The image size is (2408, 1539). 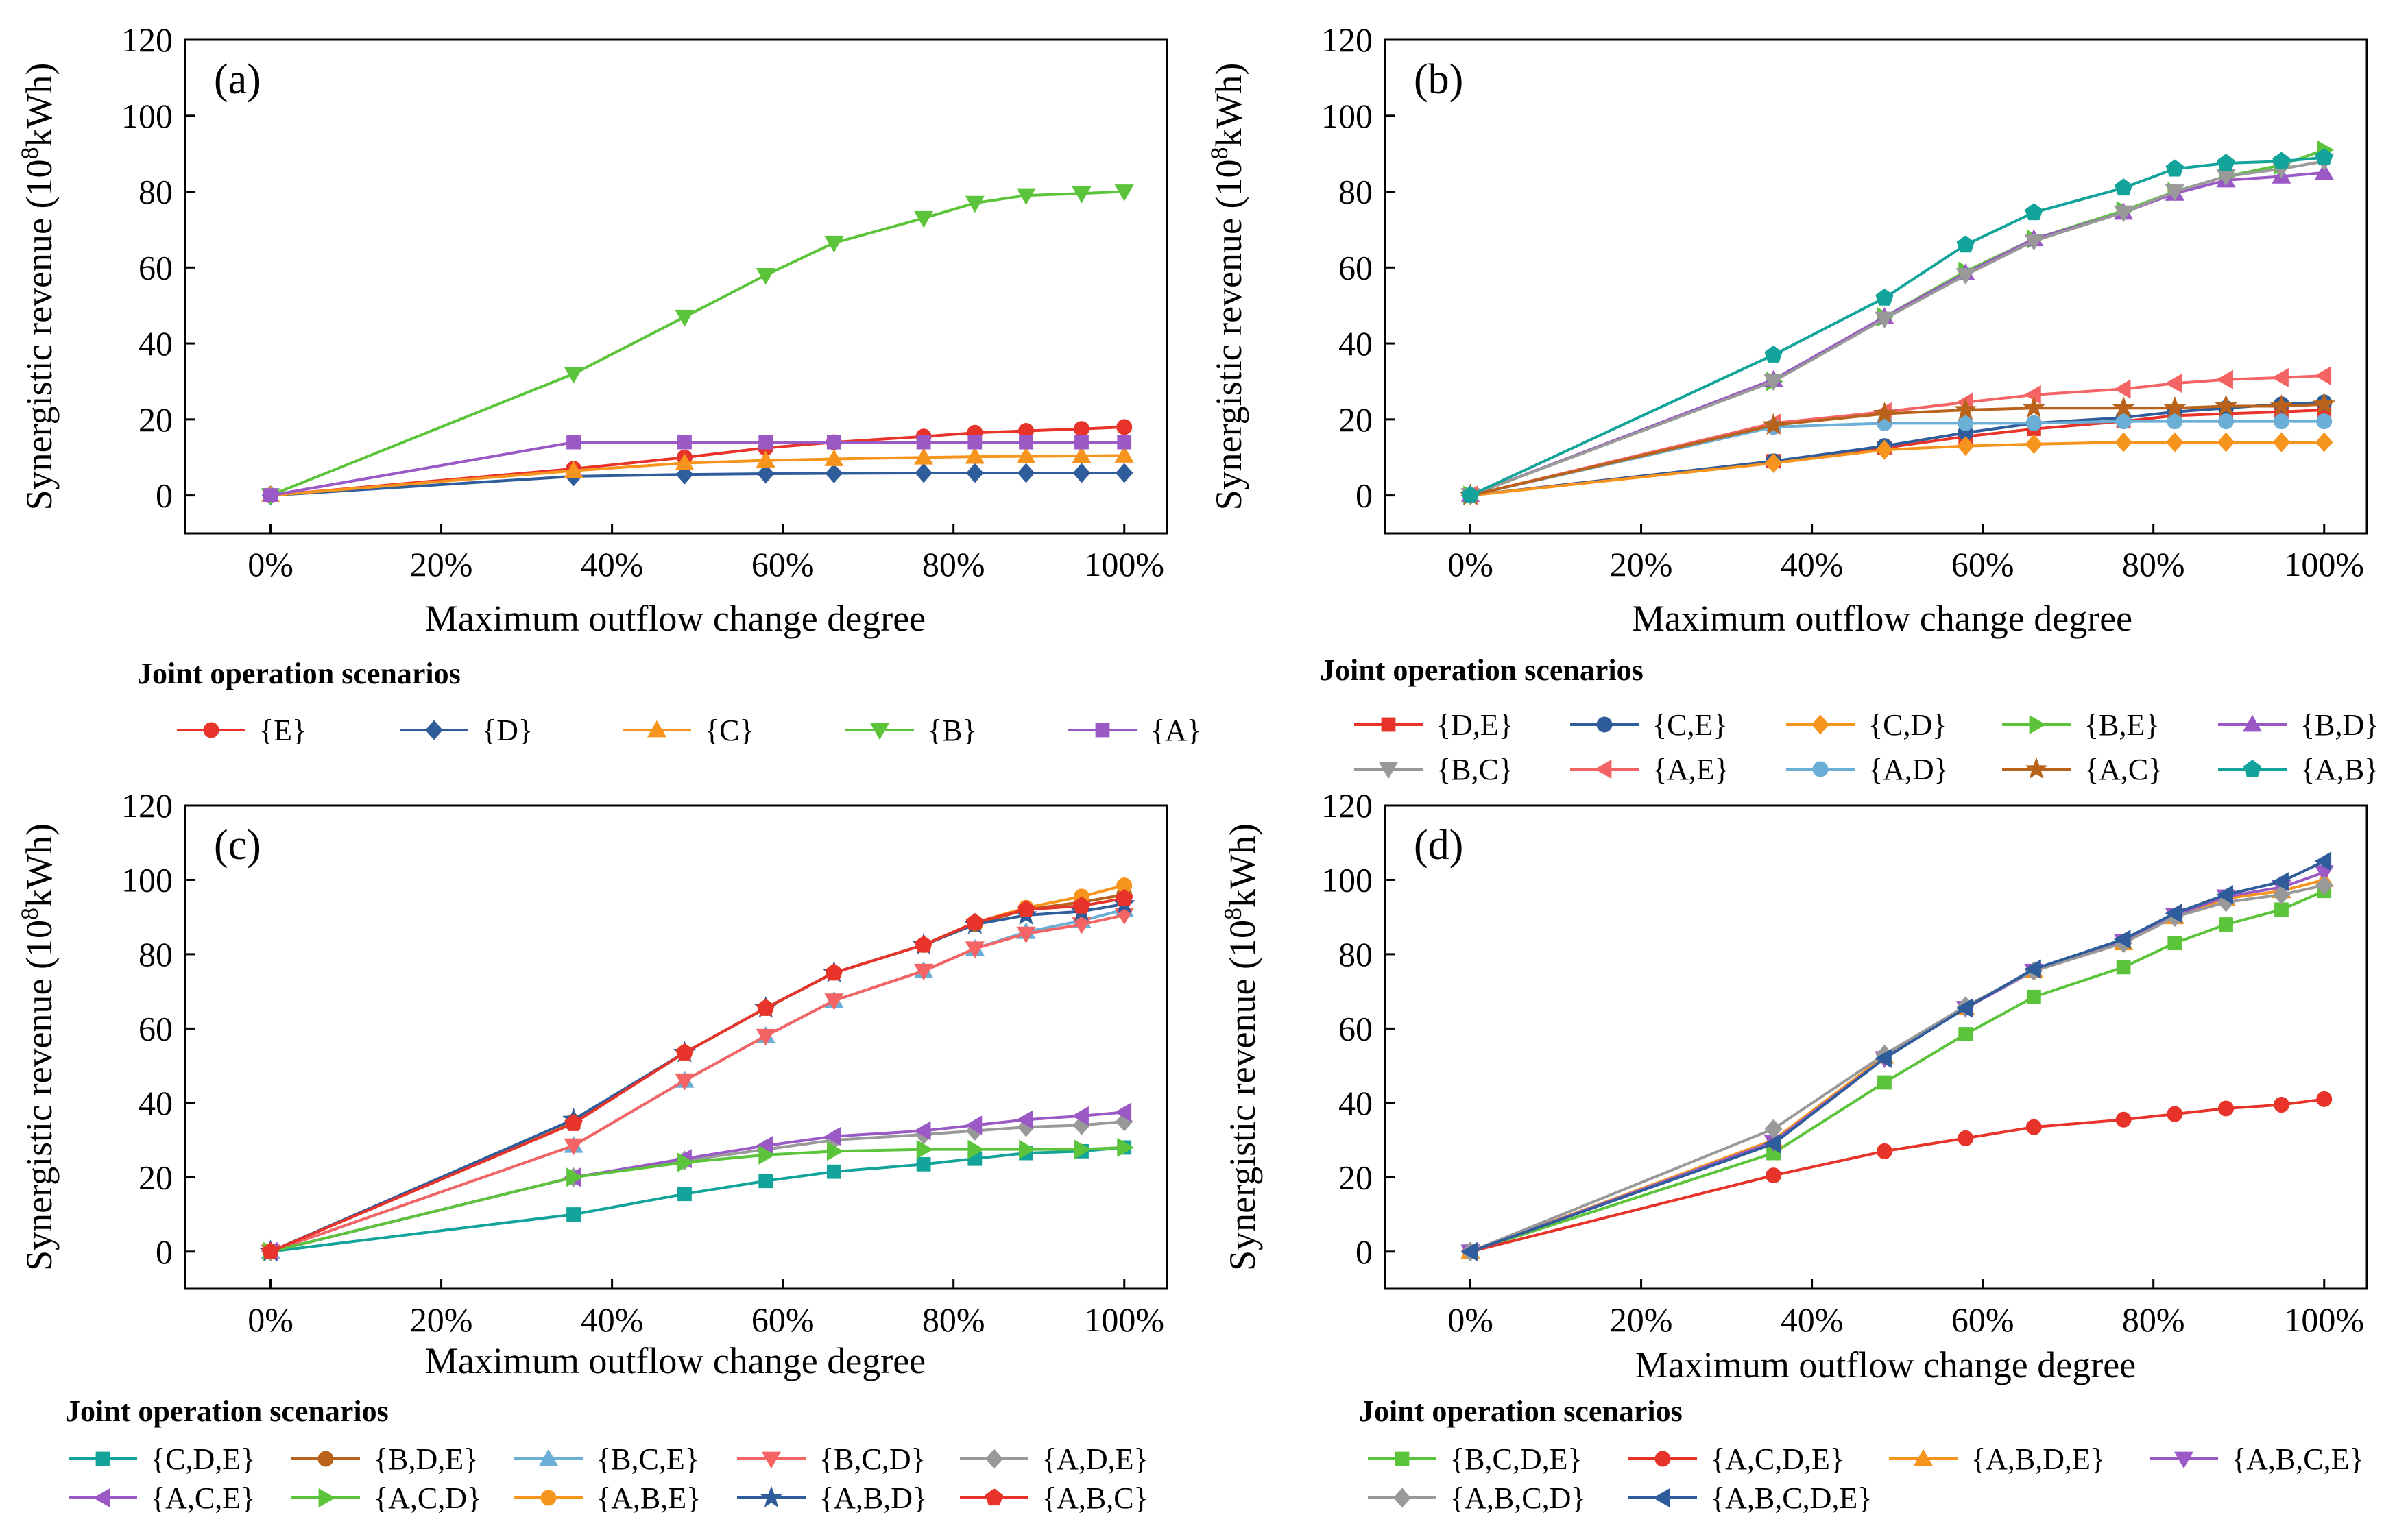 I want to click on legend-label: {D,E}, so click(x=1474, y=725).